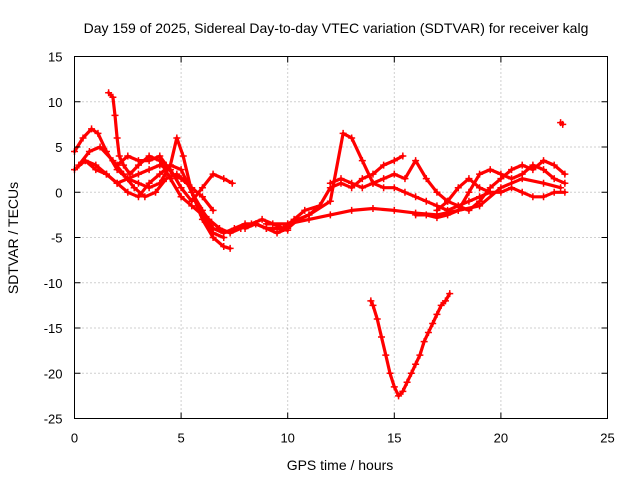 This screenshot has width=640, height=480. What do you see at coordinates (378, 178) in the screenshot?
I see `series-sat-h` at bounding box center [378, 178].